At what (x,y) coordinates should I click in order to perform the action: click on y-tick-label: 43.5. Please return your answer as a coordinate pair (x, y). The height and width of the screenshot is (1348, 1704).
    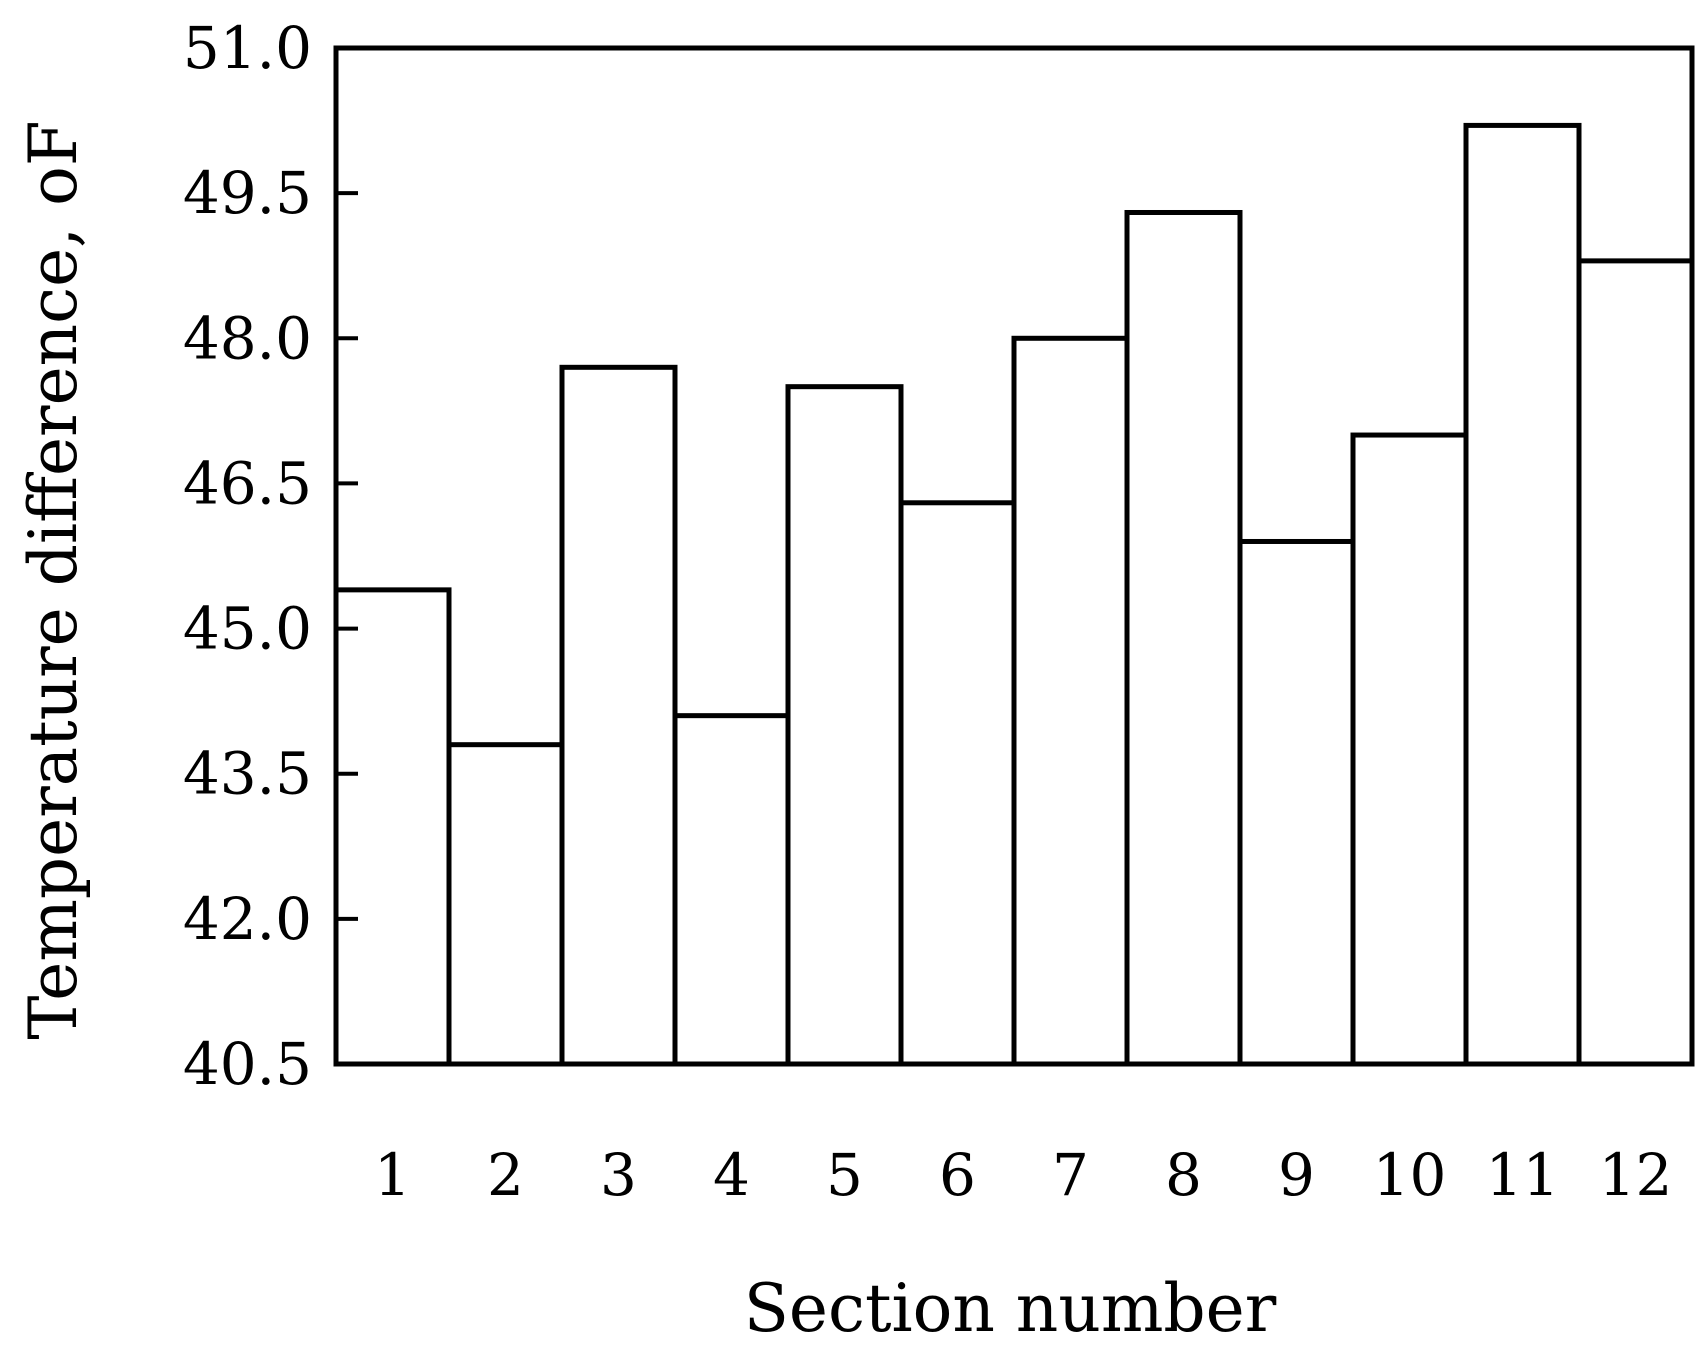
    Looking at the image, I should click on (247, 774).